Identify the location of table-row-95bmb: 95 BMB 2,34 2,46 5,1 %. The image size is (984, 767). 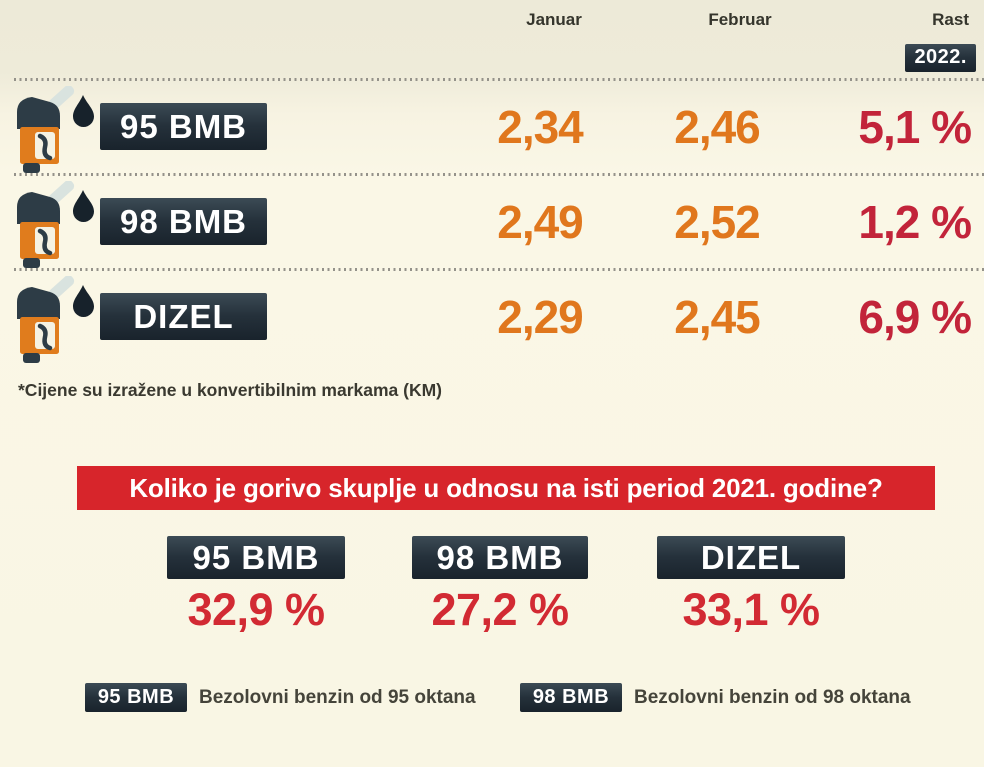
(492, 132).